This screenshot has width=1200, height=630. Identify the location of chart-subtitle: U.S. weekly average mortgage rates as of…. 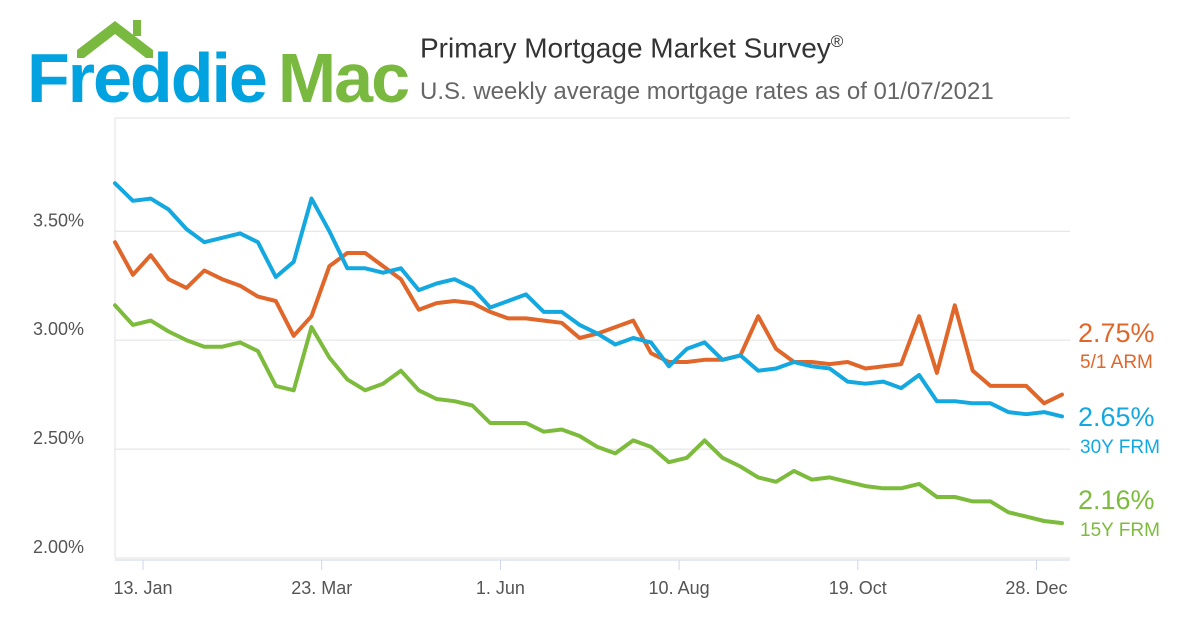
(707, 91).